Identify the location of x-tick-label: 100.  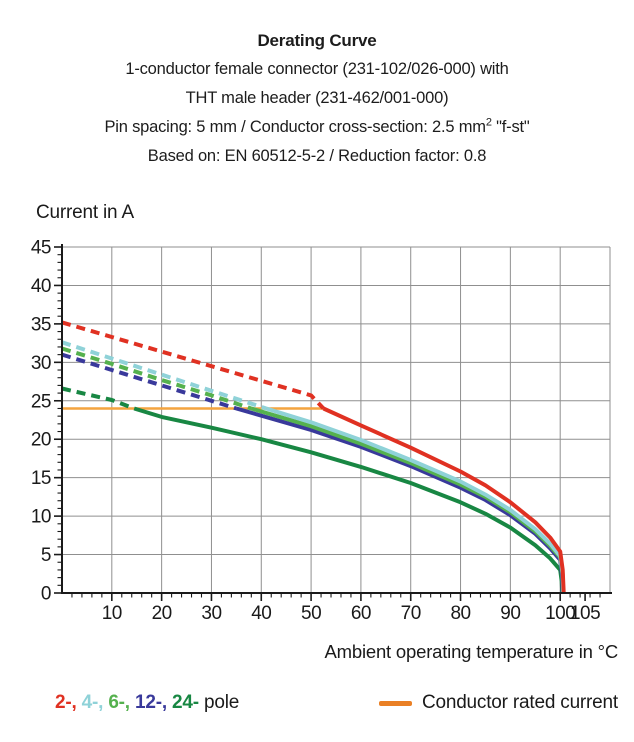
(560, 613).